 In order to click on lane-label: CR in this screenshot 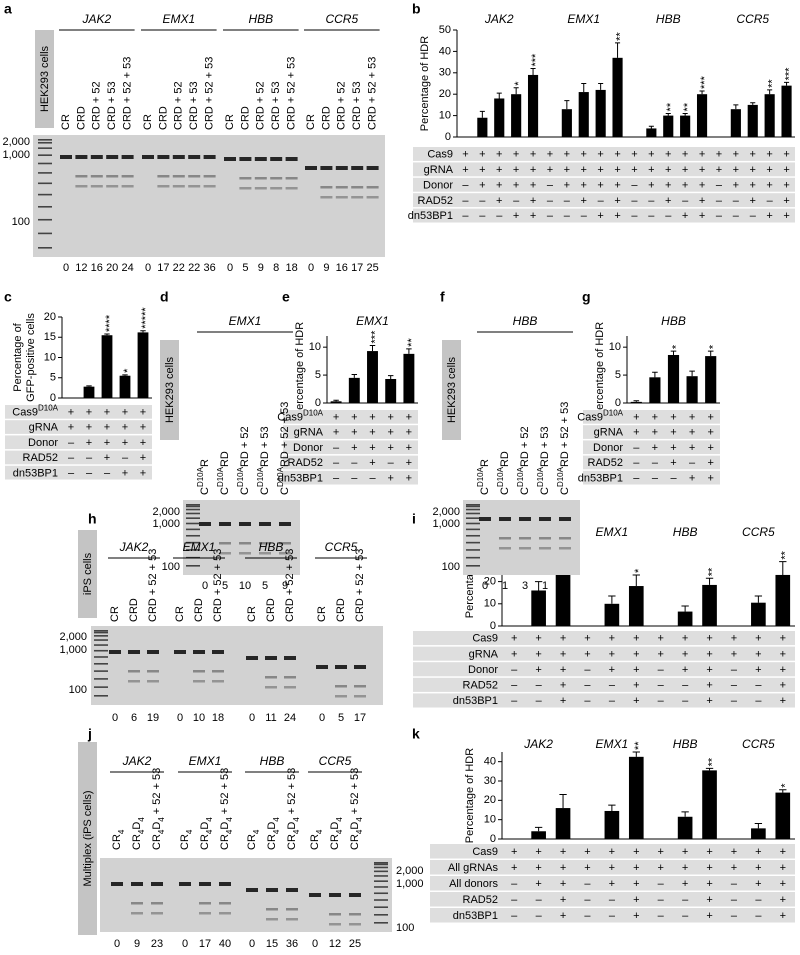, I will do `click(180, 614)`.